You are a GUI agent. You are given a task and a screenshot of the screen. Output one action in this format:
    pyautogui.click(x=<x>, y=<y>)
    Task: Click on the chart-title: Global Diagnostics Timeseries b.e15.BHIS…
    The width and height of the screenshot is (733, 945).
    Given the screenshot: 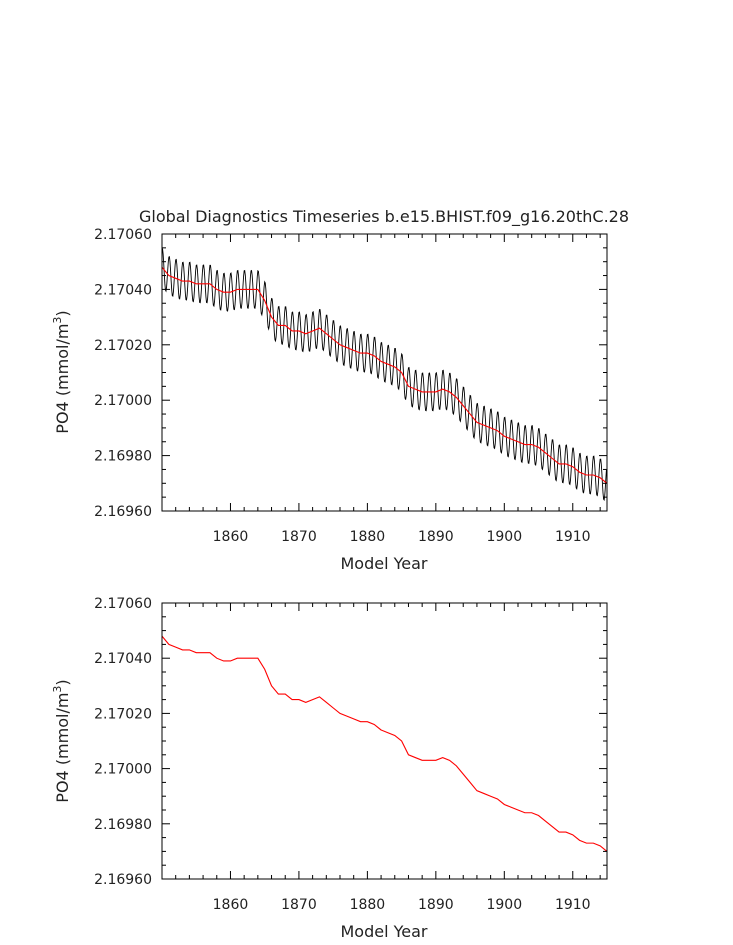 What is the action you would take?
    pyautogui.click(x=384, y=217)
    